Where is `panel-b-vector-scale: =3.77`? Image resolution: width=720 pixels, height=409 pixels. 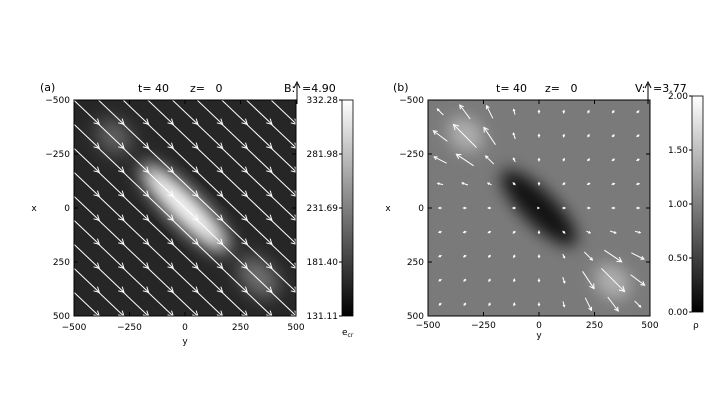
panel-b-vector-scale: =3.77 is located at coordinates (670, 88).